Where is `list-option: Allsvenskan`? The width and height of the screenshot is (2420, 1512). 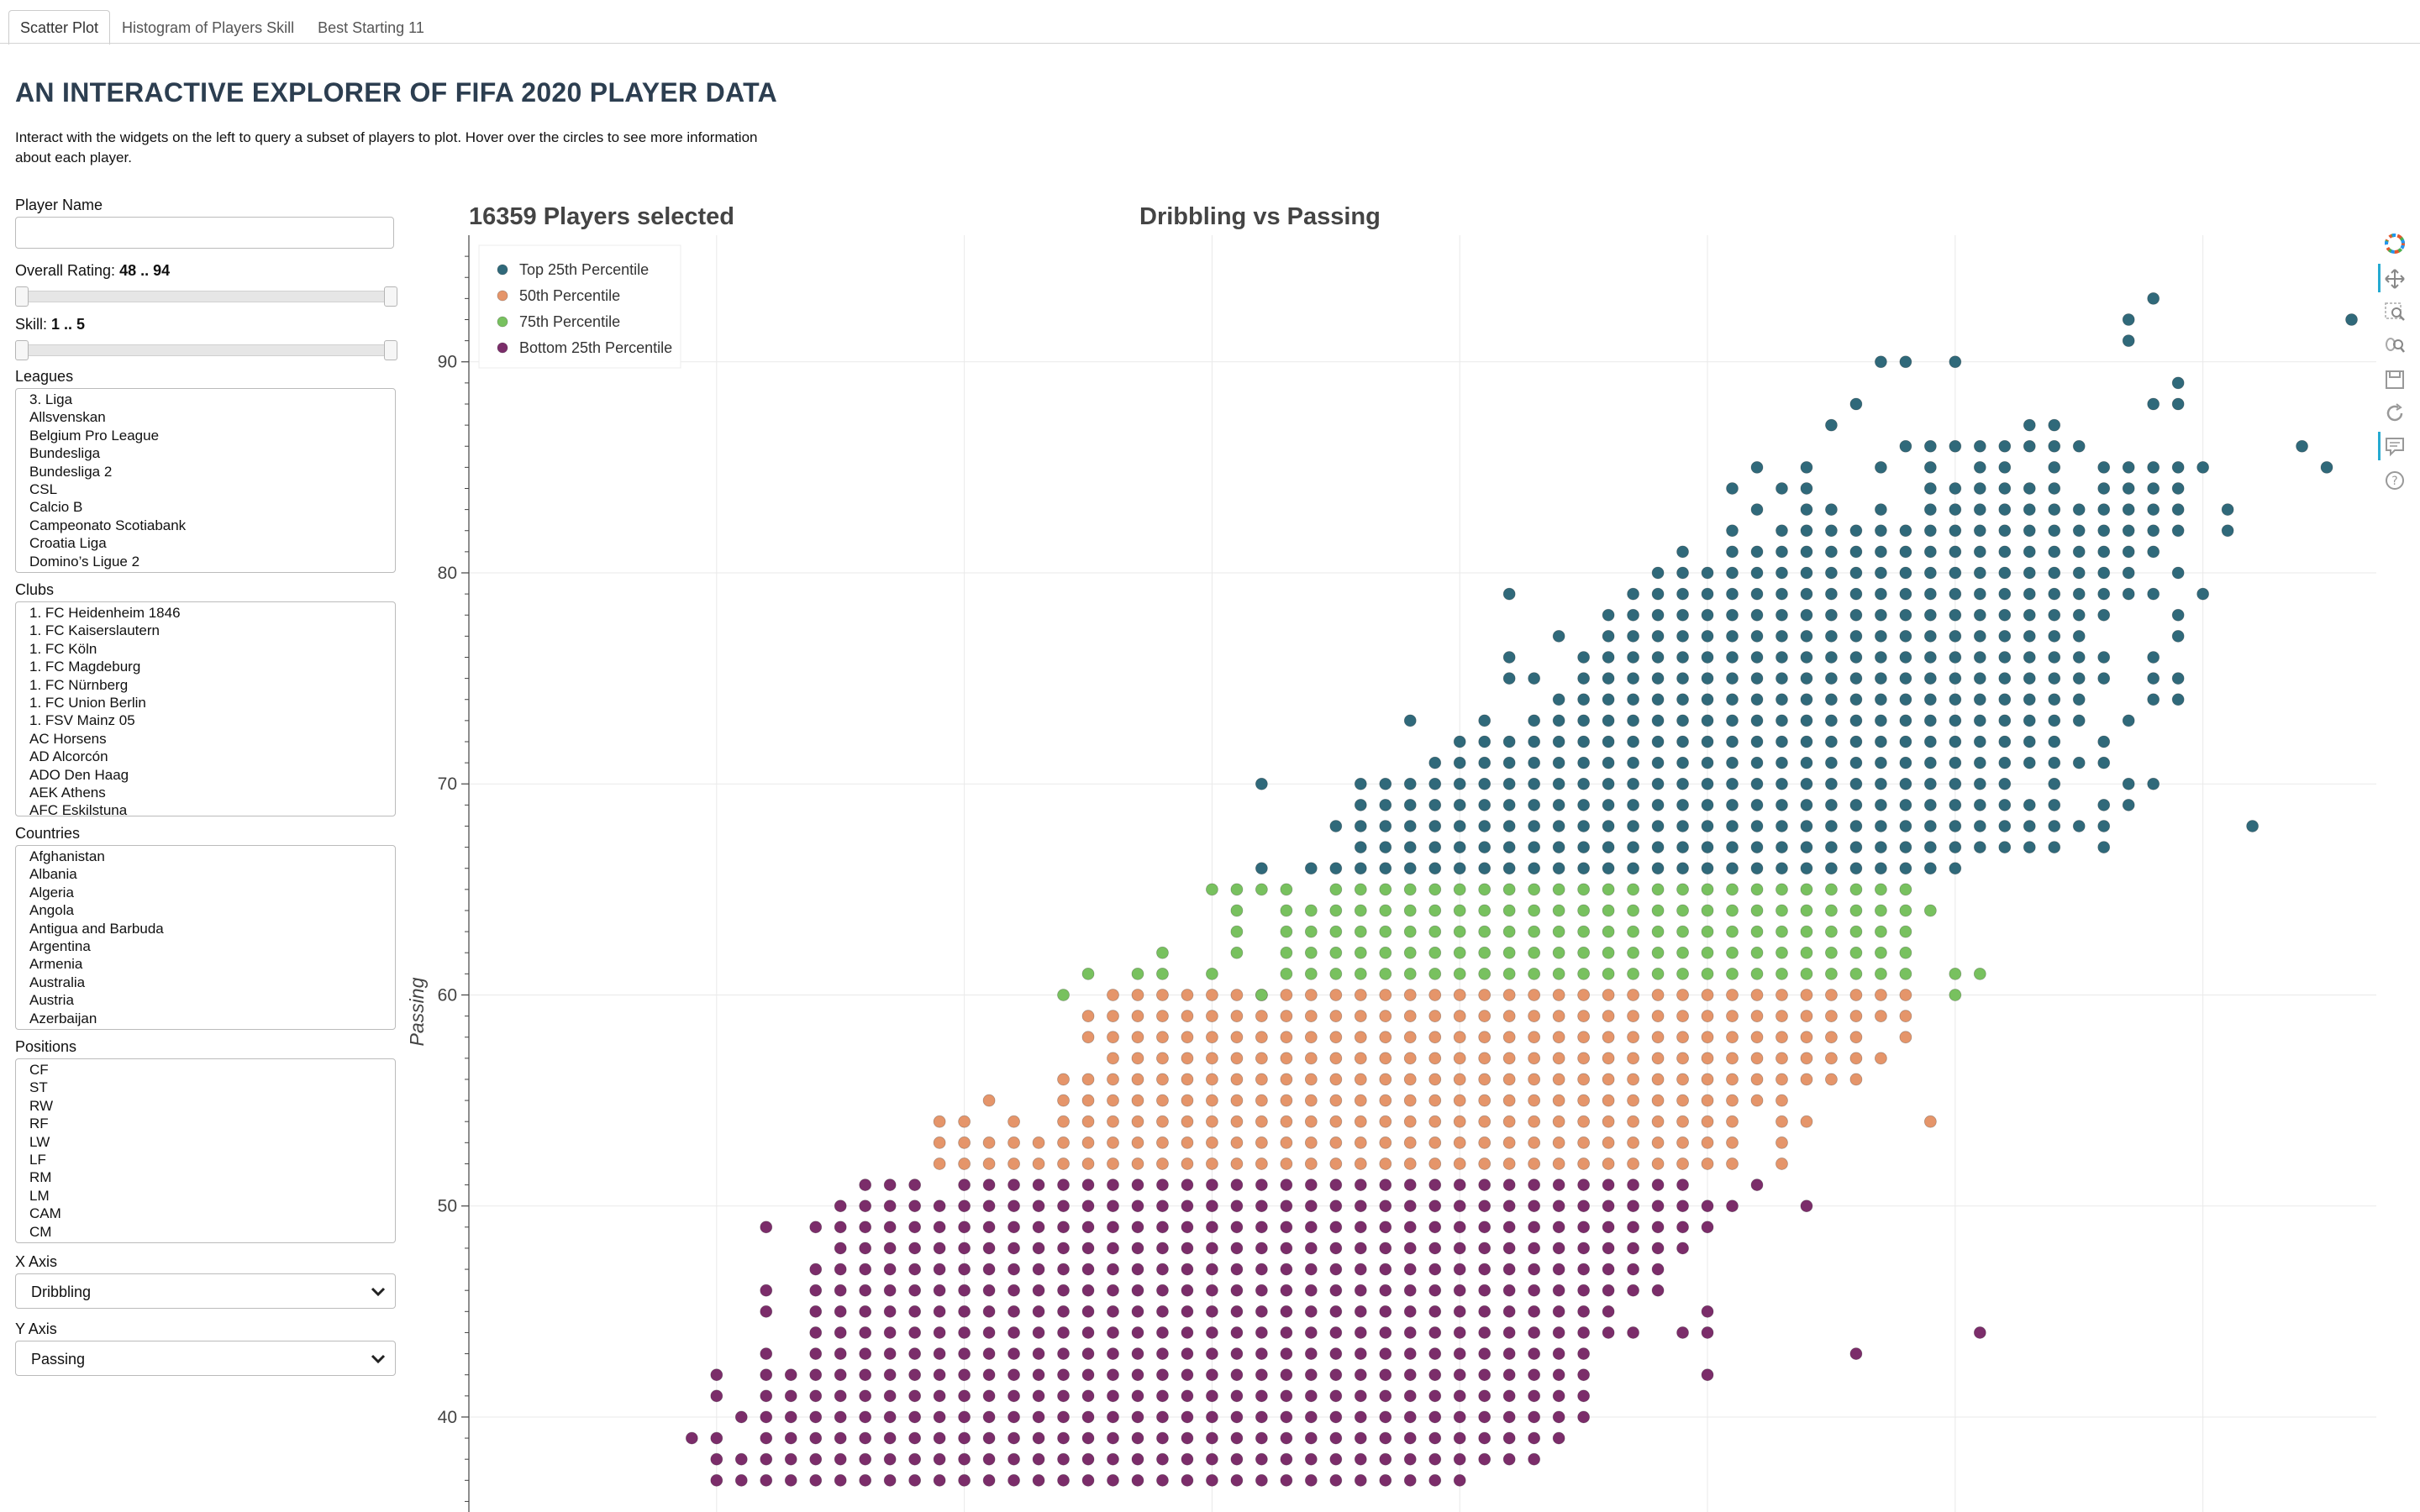
list-option: Allsvenskan is located at coordinates (67, 417).